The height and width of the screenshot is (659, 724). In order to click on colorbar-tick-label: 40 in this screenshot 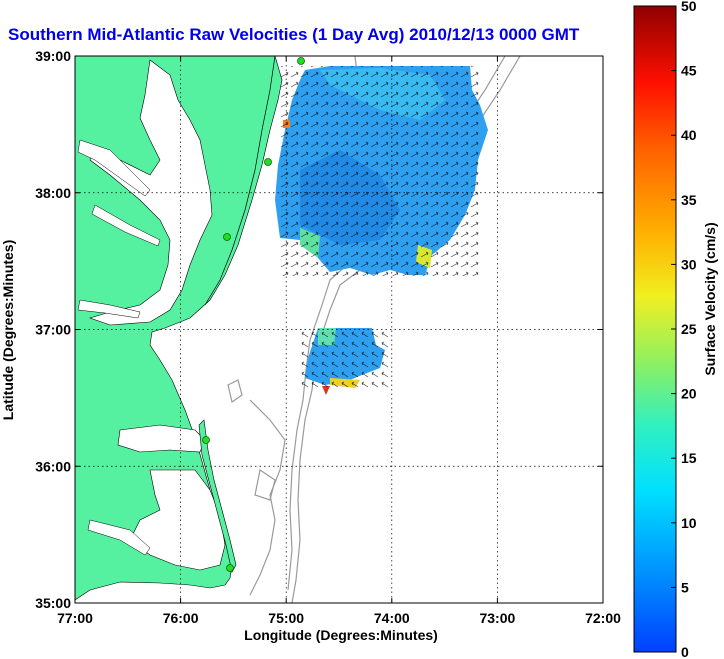, I will do `click(689, 135)`.